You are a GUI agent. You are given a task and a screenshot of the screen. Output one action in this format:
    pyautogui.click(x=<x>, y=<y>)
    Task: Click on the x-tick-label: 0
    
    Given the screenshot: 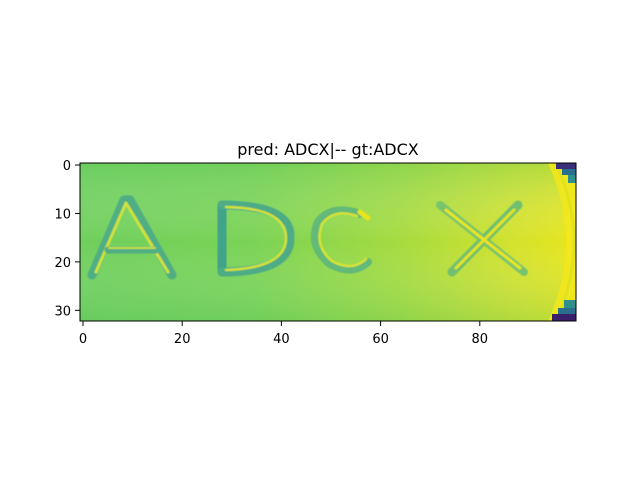 What is the action you would take?
    pyautogui.click(x=83, y=339)
    